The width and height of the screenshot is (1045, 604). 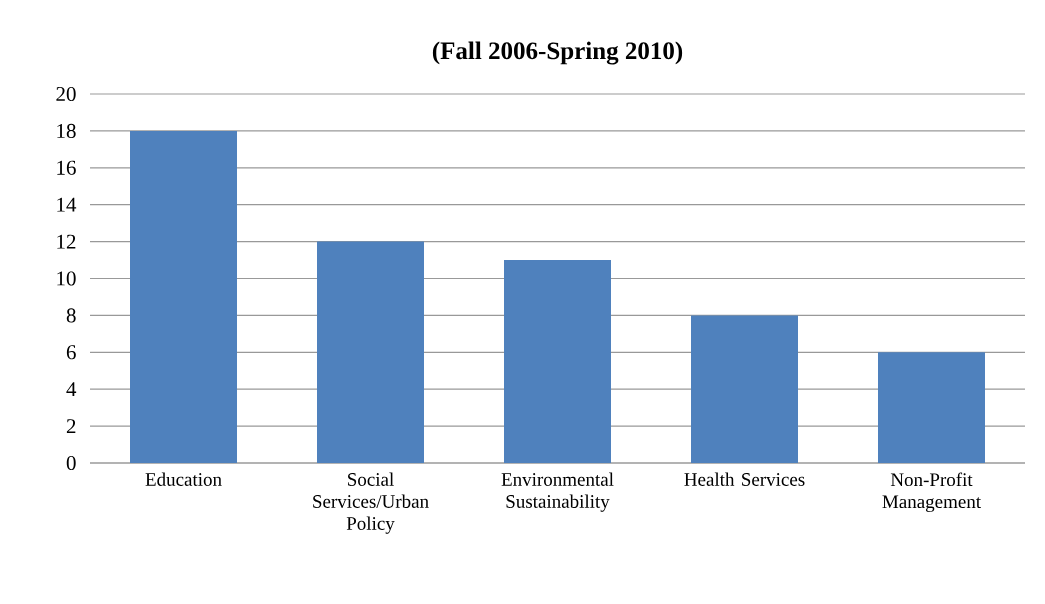 I want to click on y-tick-label: 12, so click(x=66, y=241).